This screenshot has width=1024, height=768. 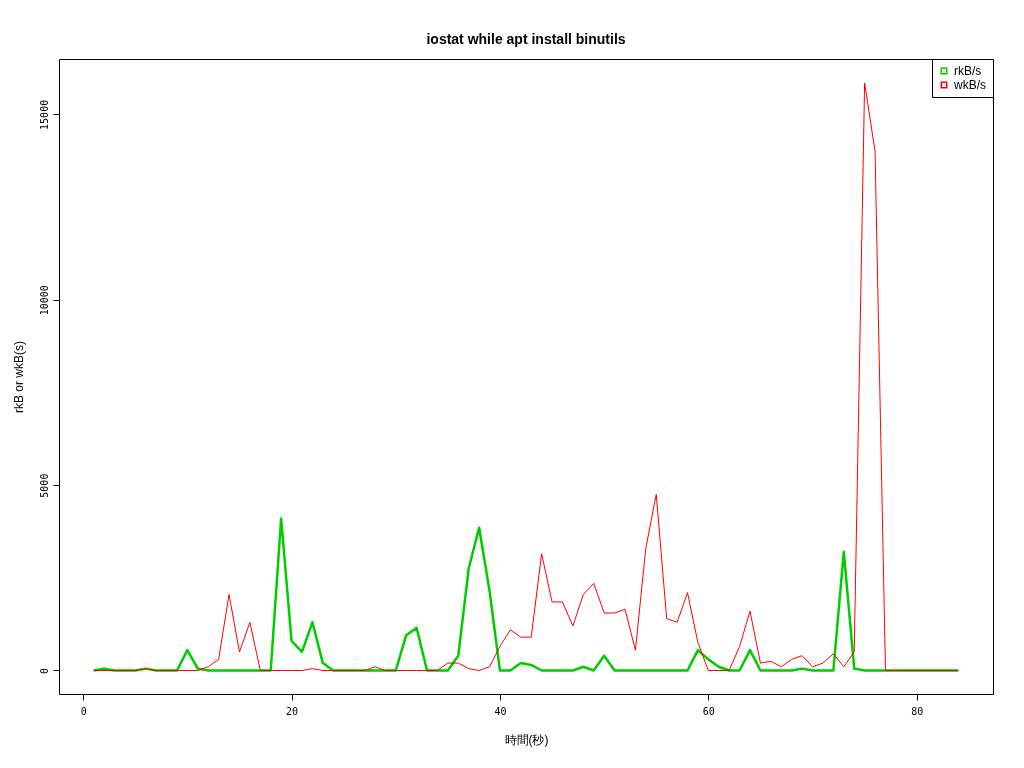 What do you see at coordinates (708, 711) in the screenshot?
I see `x-tick-label: 60` at bounding box center [708, 711].